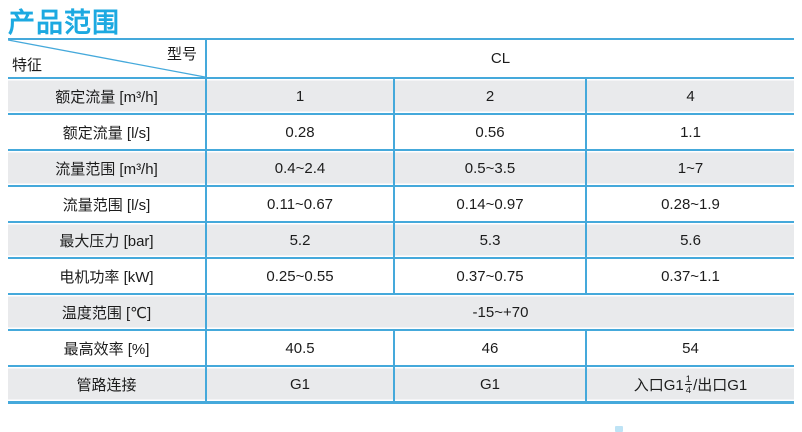 Image resolution: width=802 pixels, height=432 pixels. I want to click on row-label: 温度范围 [℃], so click(106, 312).